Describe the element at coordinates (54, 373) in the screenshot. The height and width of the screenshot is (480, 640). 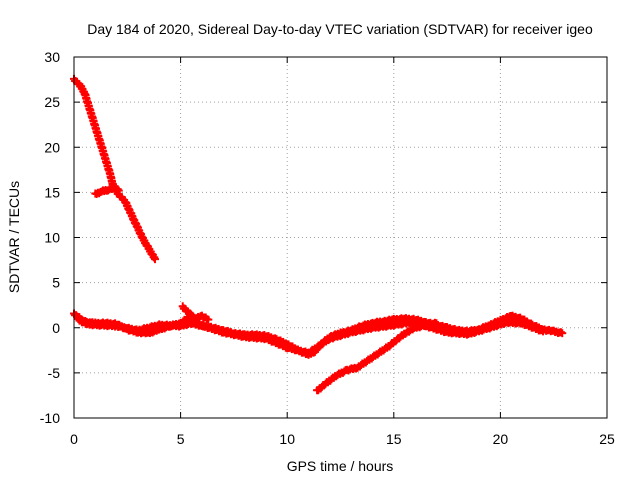
I see `y-tick-label: -5` at that location.